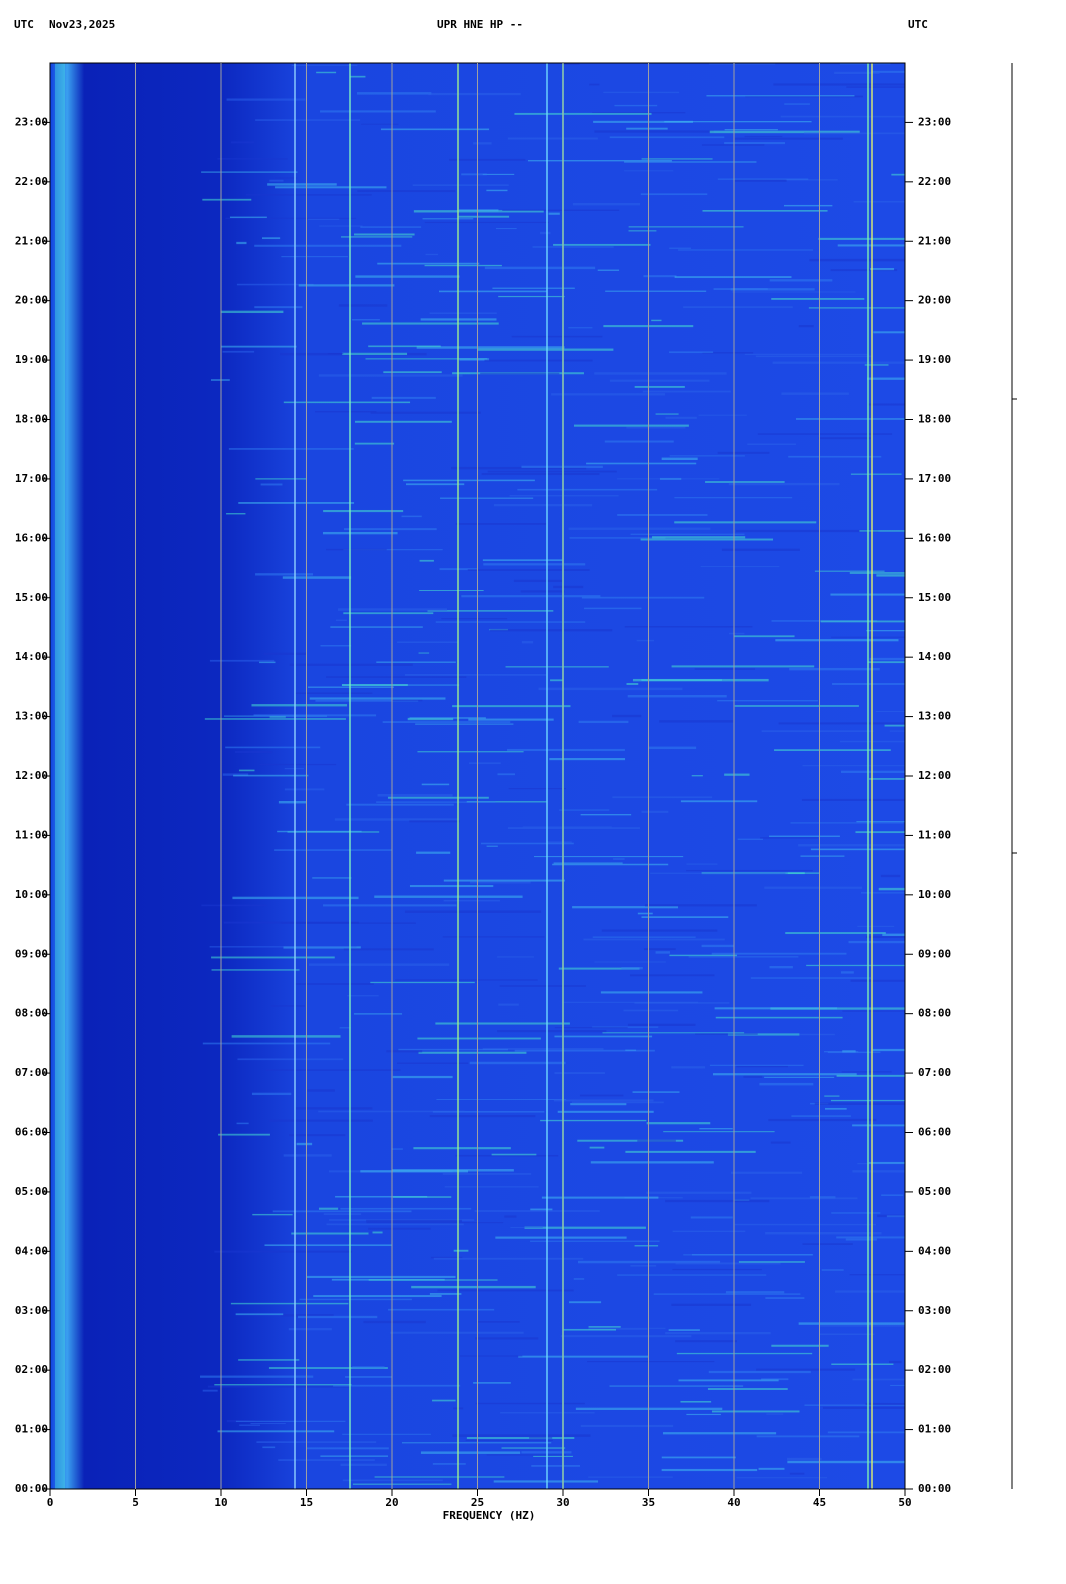 Image resolution: width=1066 pixels, height=1584 pixels. Describe the element at coordinates (350, 776) in the screenshot. I see `texture-line` at that location.